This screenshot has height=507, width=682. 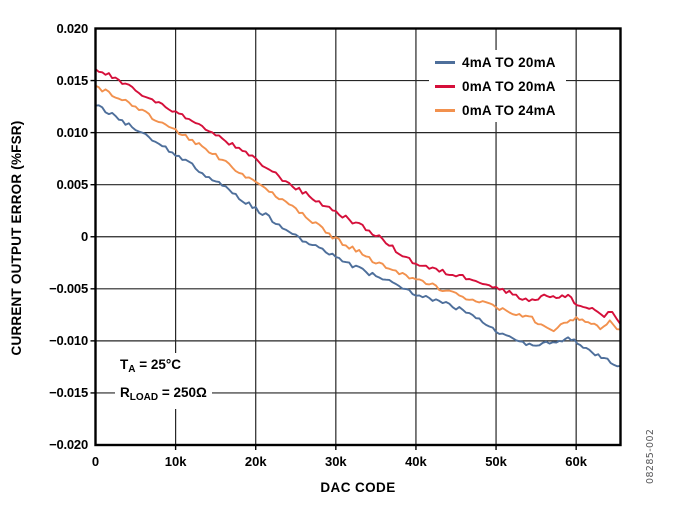 I want to click on condition-ambient-temperature: TA = 25°C, so click(x=163, y=367).